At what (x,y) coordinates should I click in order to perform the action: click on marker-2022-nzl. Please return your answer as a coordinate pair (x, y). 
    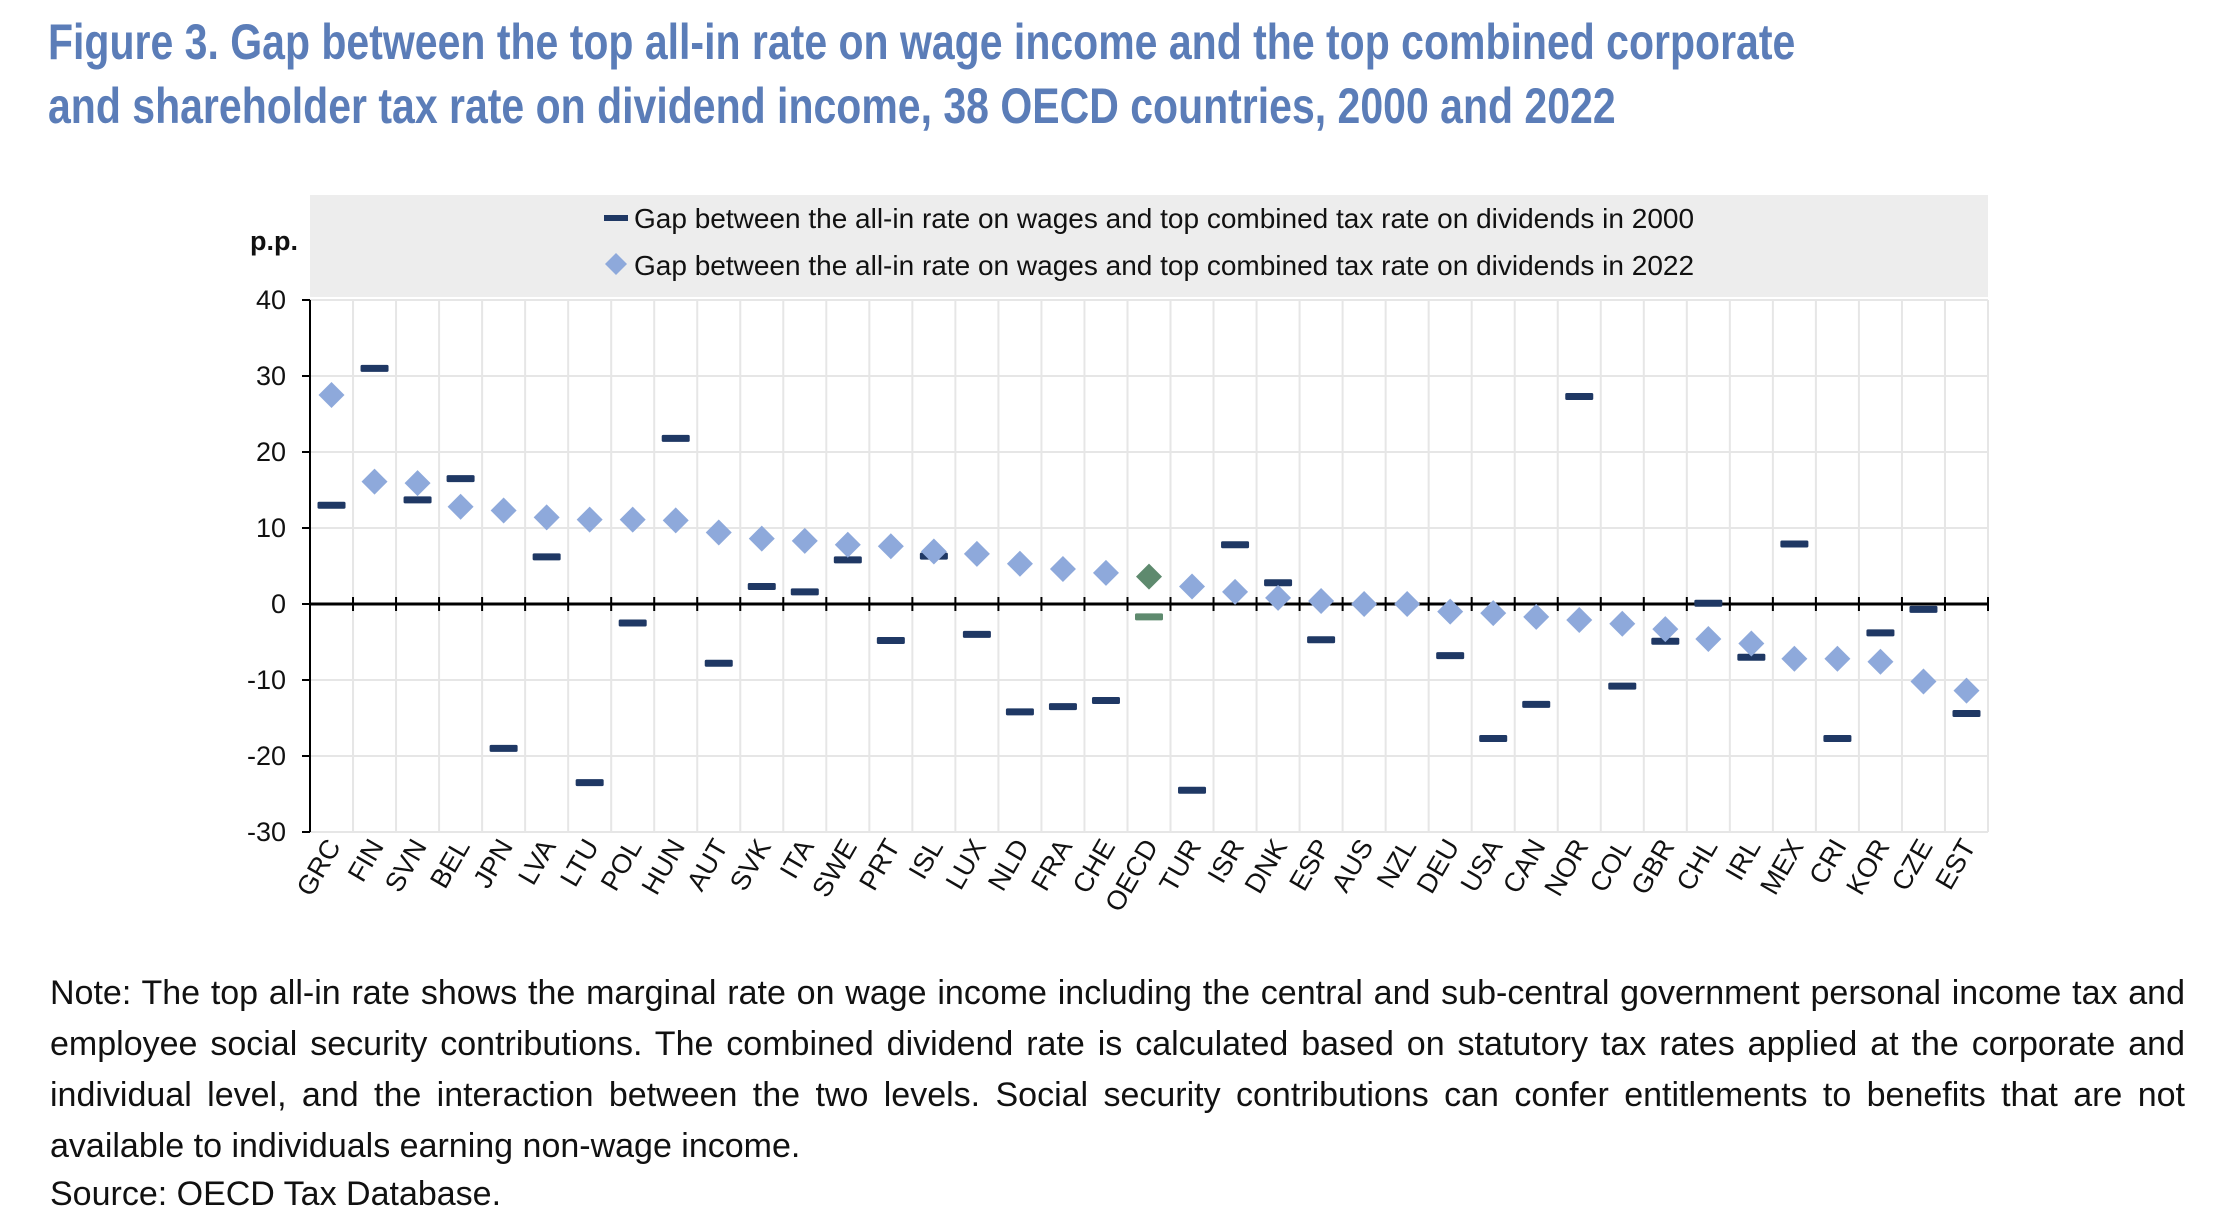
    Looking at the image, I should click on (1407, 604).